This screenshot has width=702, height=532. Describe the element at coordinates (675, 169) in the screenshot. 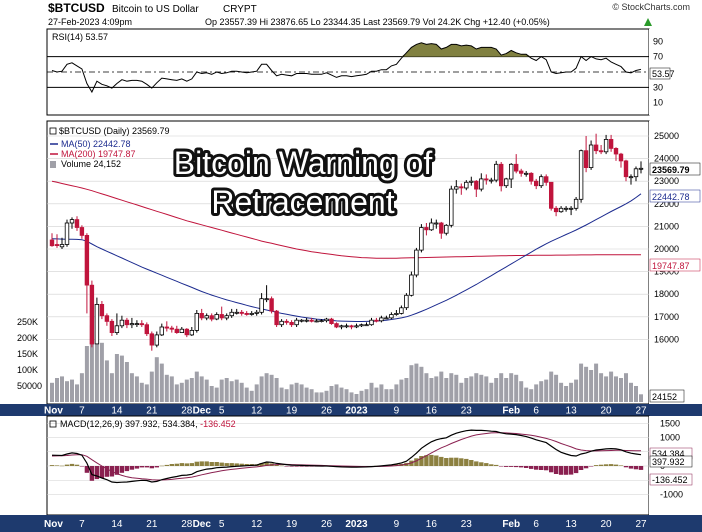

I see `last-price-badge` at that location.